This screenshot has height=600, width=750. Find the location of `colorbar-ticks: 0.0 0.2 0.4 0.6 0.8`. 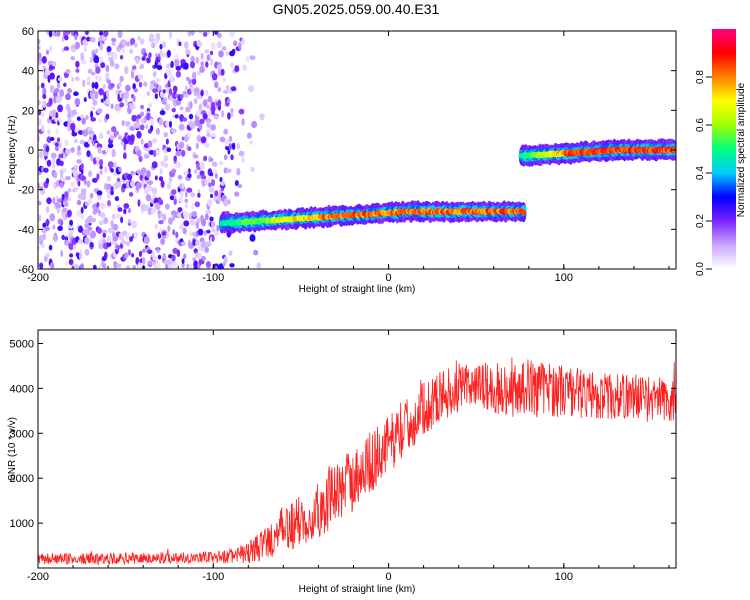

colorbar-ticks: 0.0 0.2 0.4 0.6 0.8 is located at coordinates (703, 173).